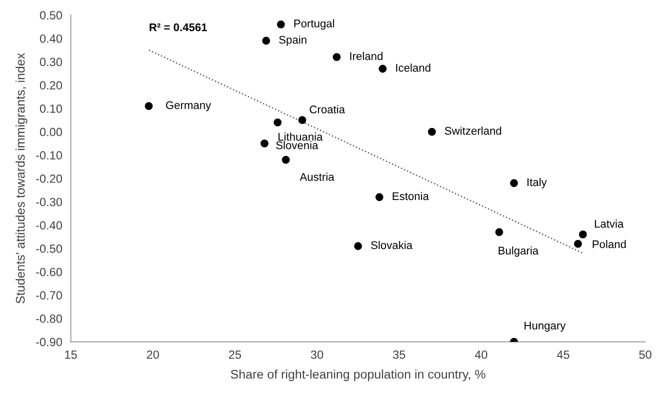 The image size is (668, 397). Describe the element at coordinates (178, 27) in the screenshot. I see `annotation: R² = 0.4561` at that location.